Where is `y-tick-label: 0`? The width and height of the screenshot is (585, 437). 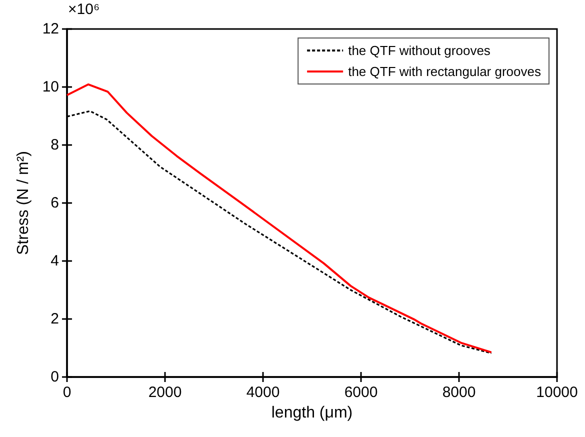
y-tick-label: 0 is located at coordinates (54, 377).